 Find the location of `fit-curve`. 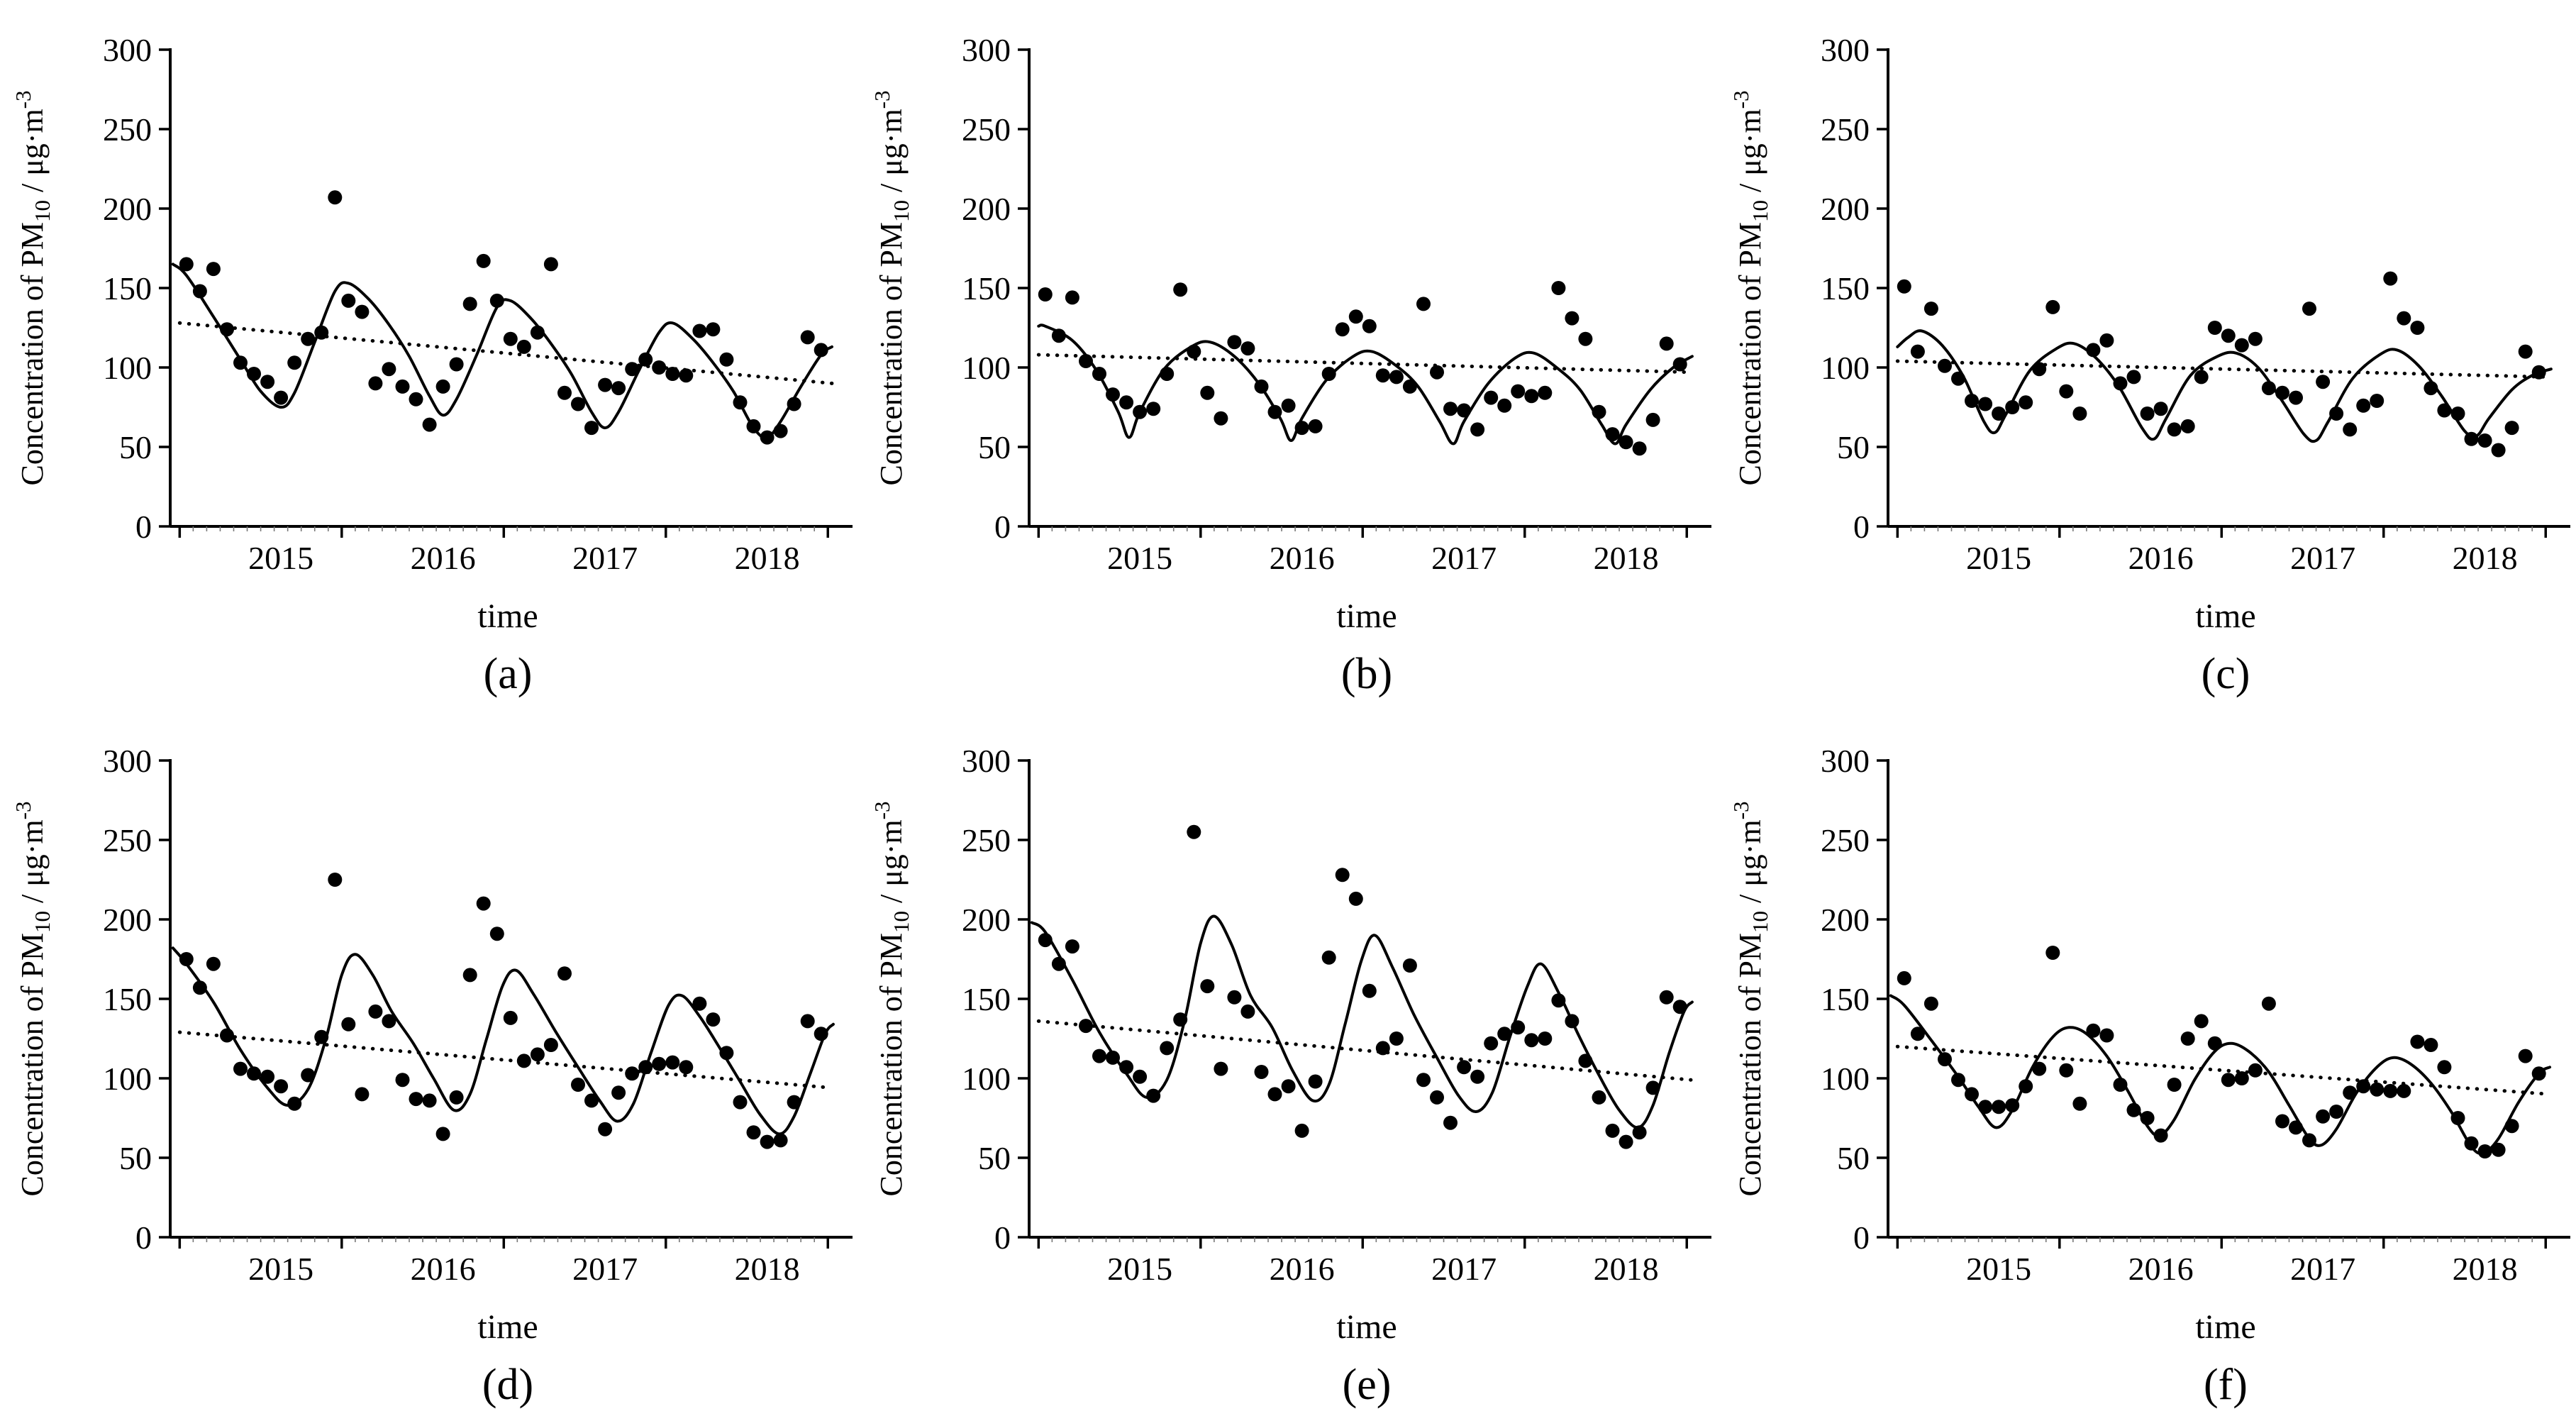

fit-curve is located at coordinates (2220, 1075).